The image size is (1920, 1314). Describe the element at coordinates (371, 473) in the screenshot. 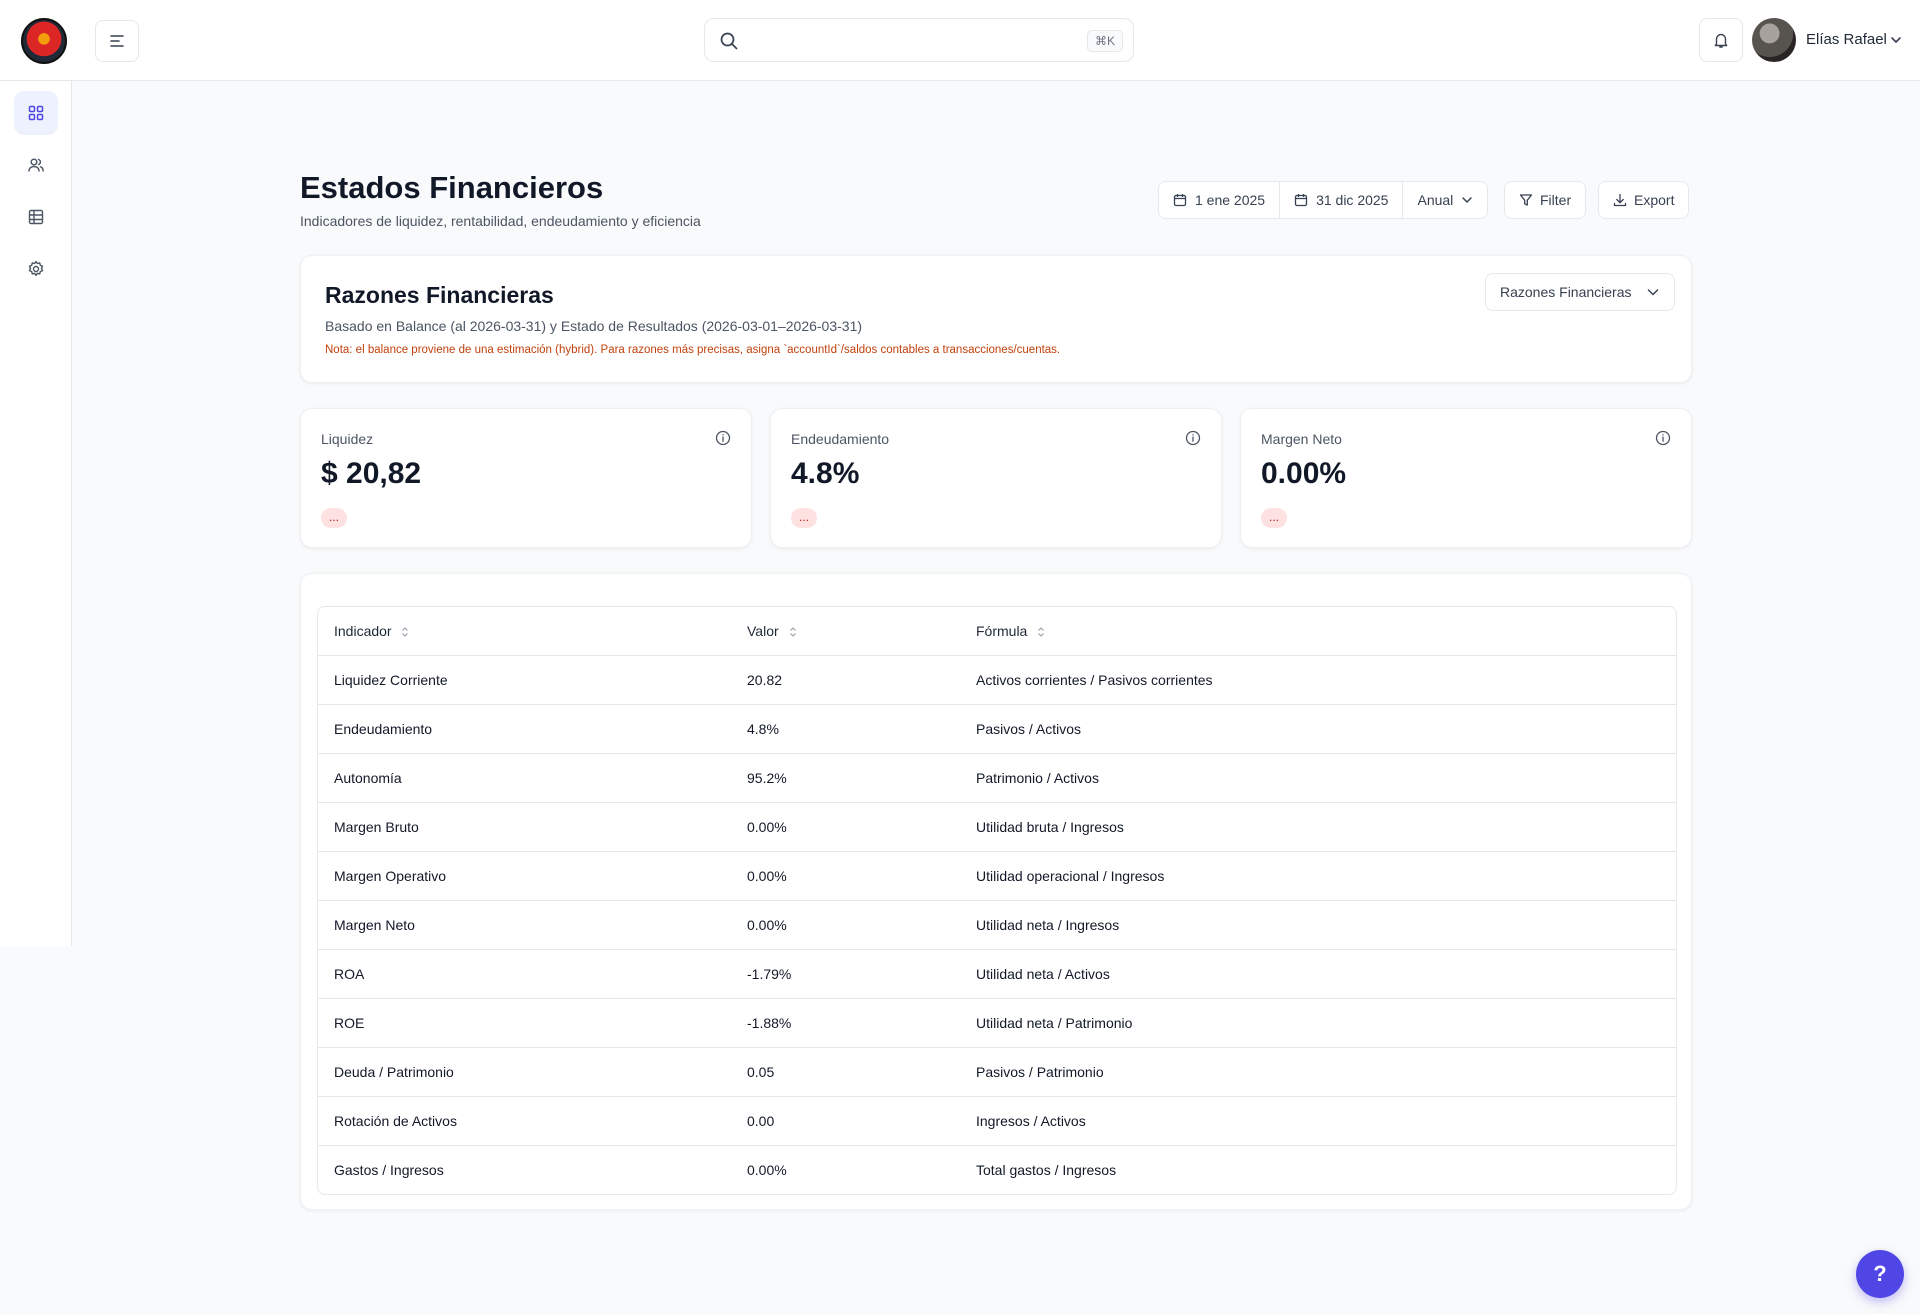

I see `kpi-value: $ 20,82` at that location.